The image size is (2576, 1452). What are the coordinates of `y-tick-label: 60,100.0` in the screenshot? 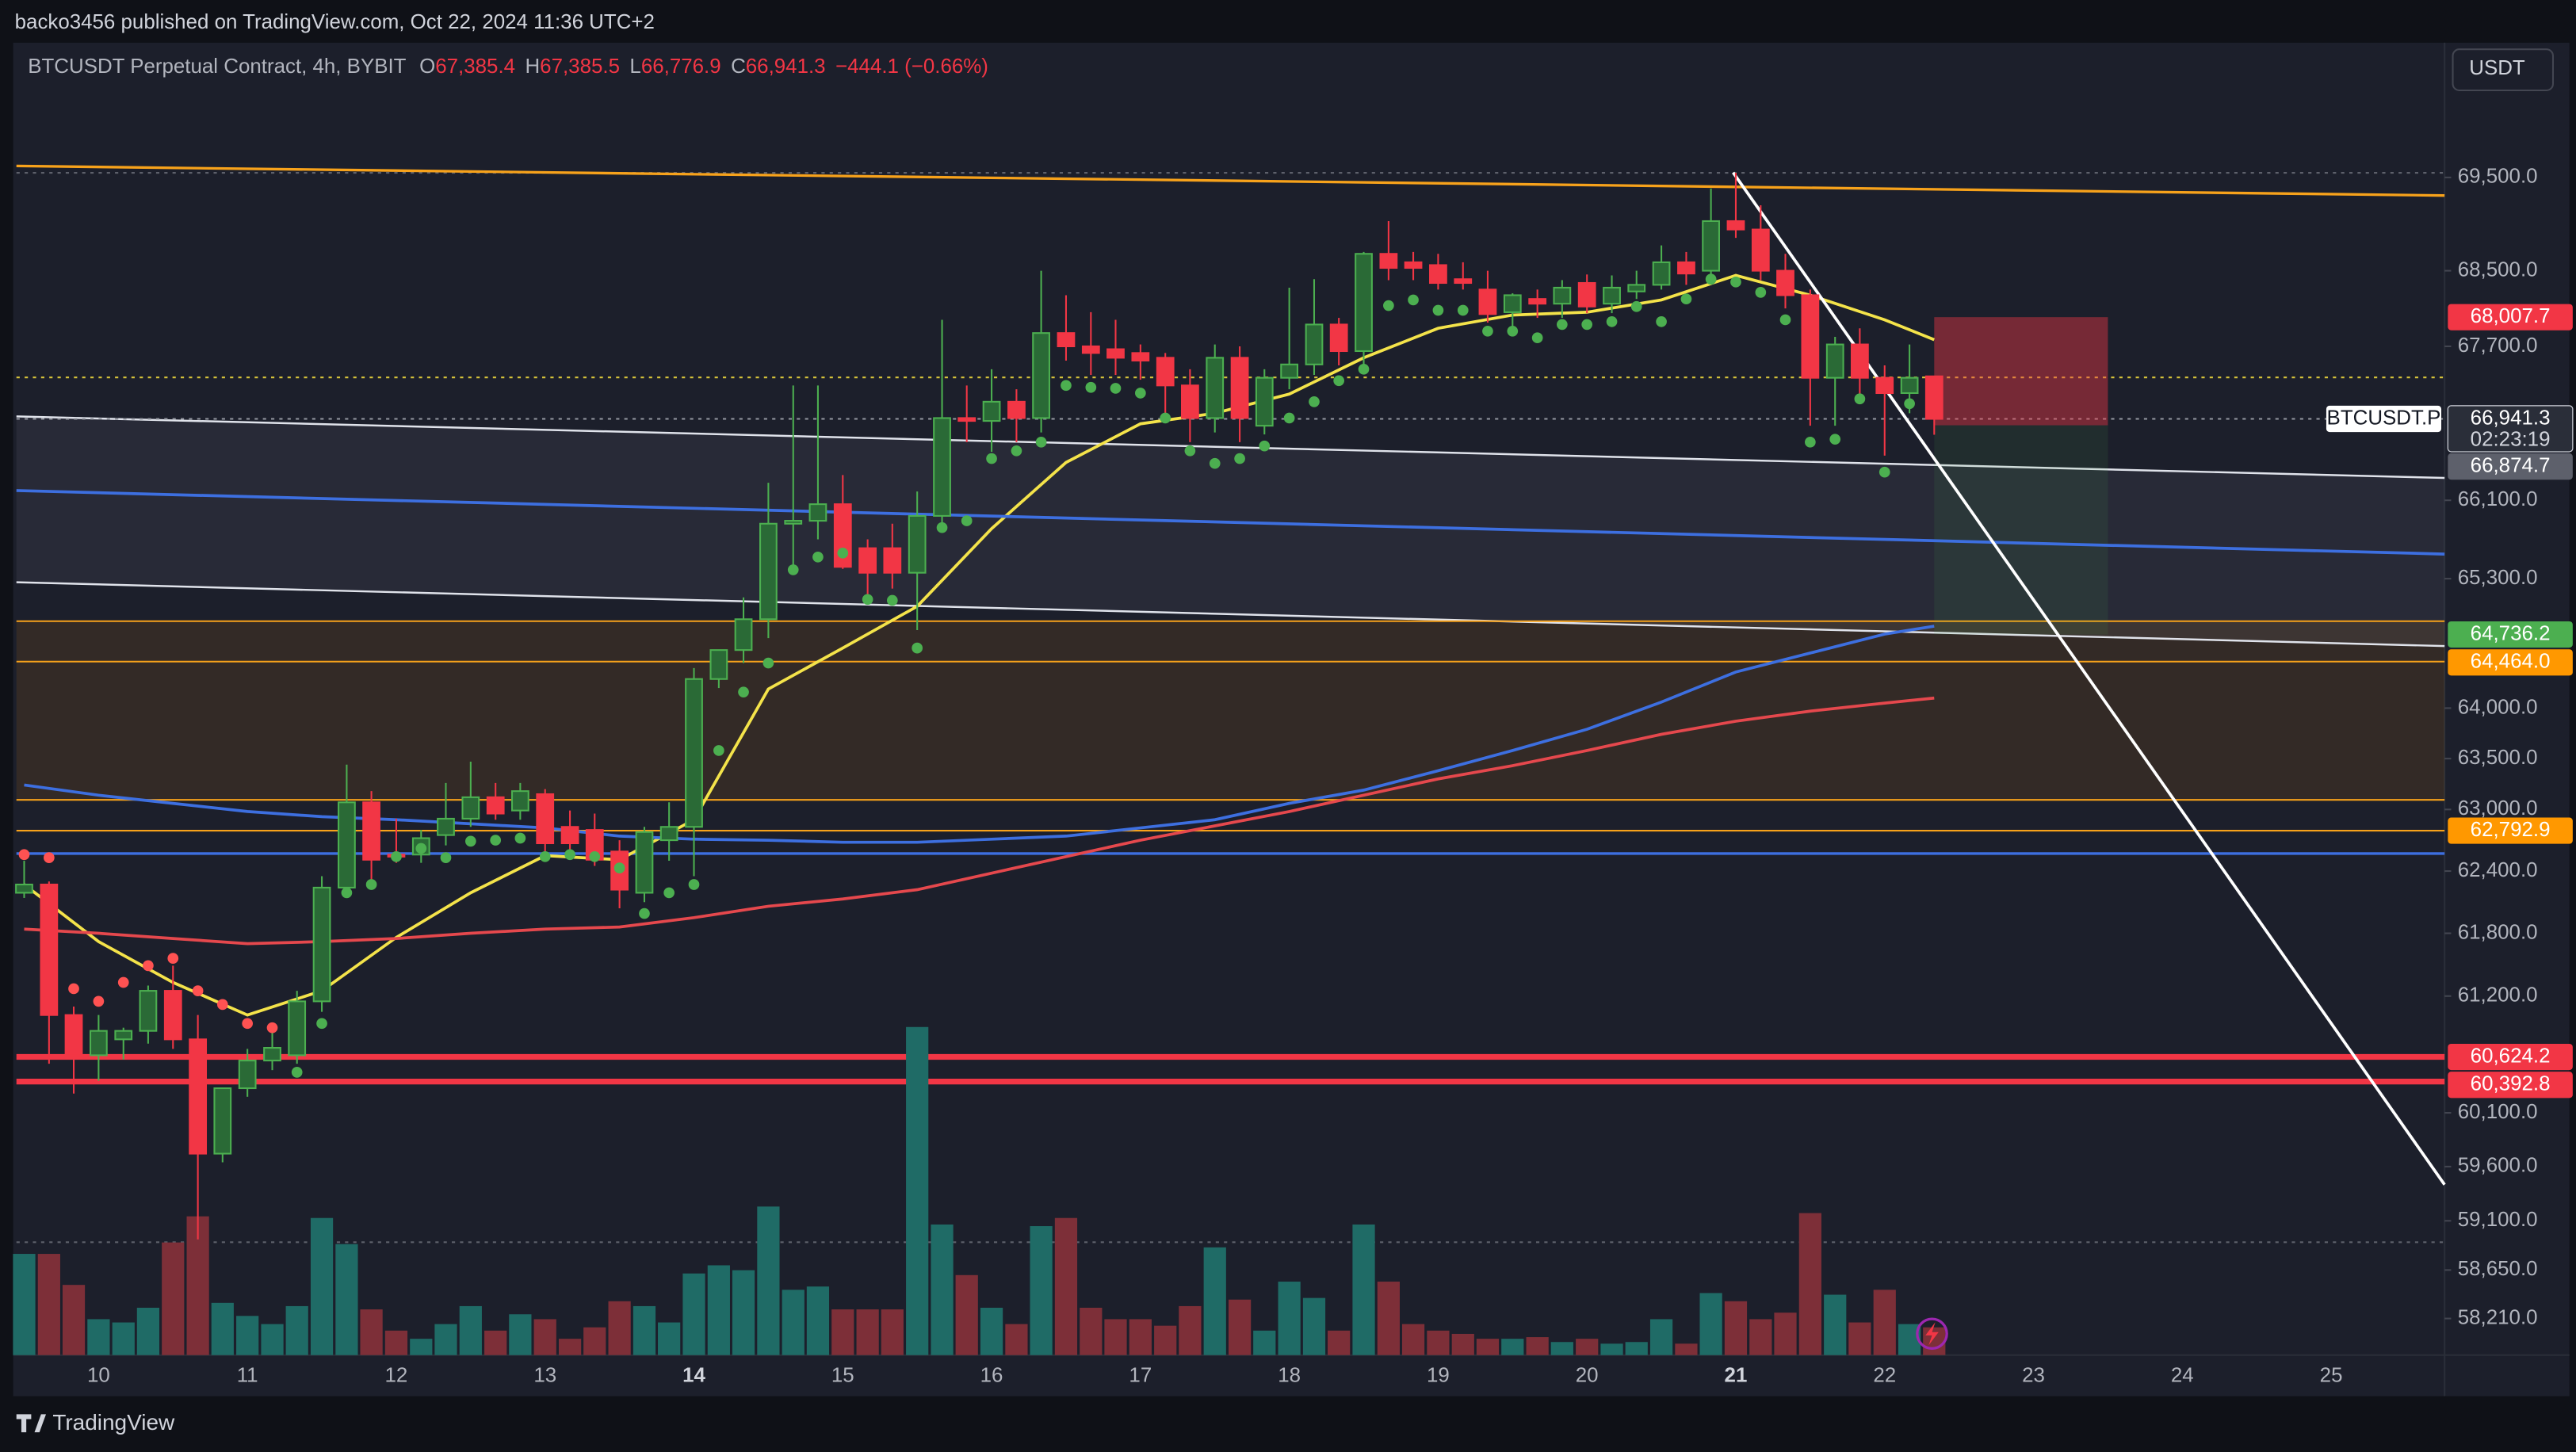 It's located at (2498, 1112).